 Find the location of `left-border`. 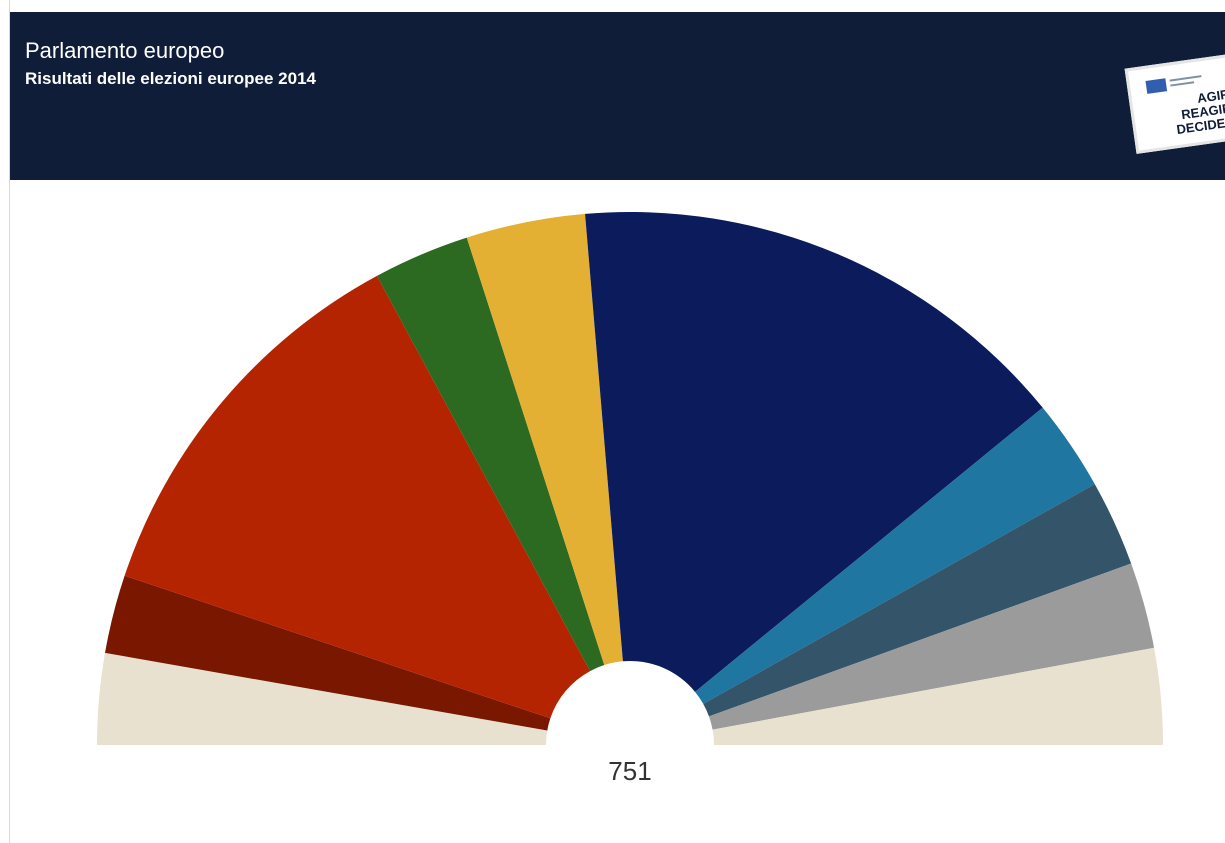

left-border is located at coordinates (9, 421).